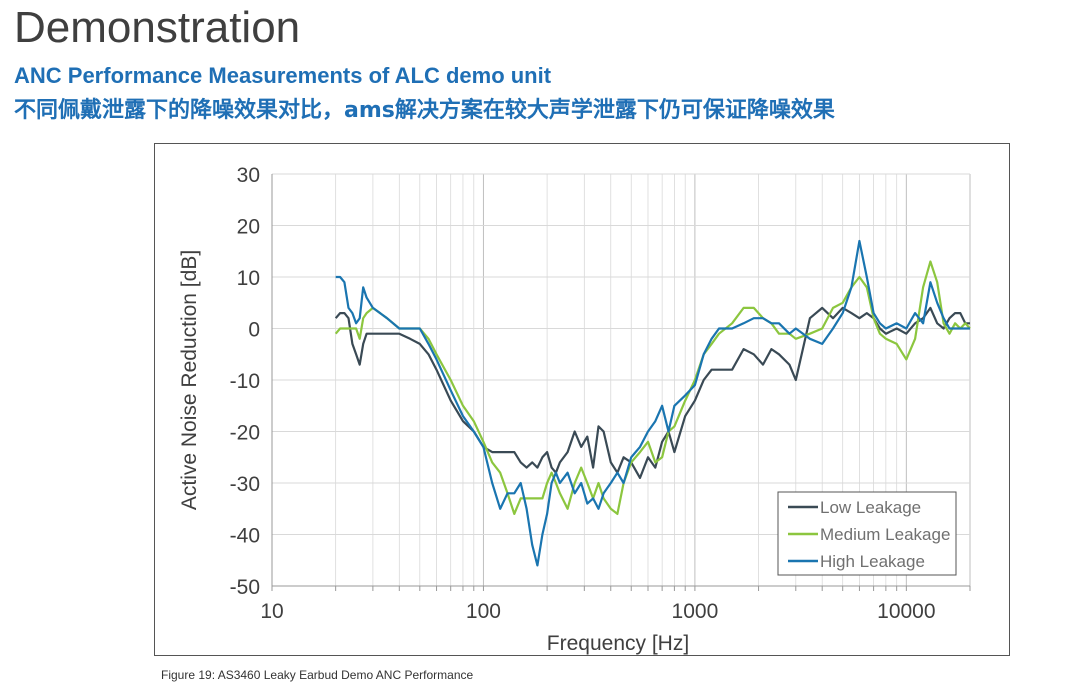 The image size is (1080, 687). What do you see at coordinates (157, 27) in the screenshot?
I see `page-title: Demonstration` at bounding box center [157, 27].